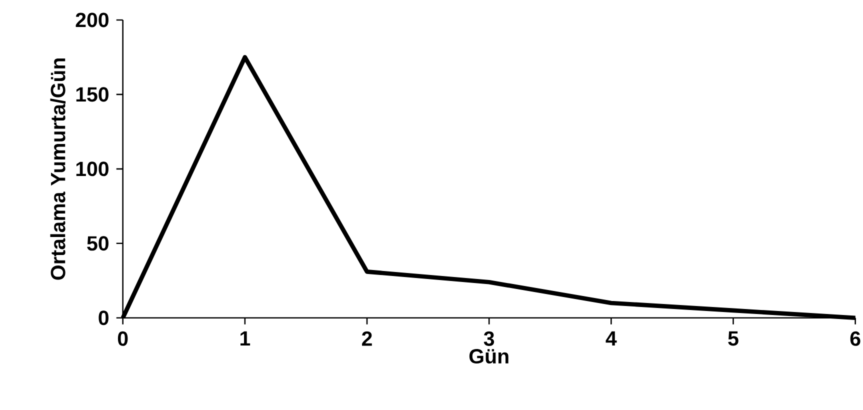 The width and height of the screenshot is (863, 410). What do you see at coordinates (123, 338) in the screenshot?
I see `x-tick-label: 0` at bounding box center [123, 338].